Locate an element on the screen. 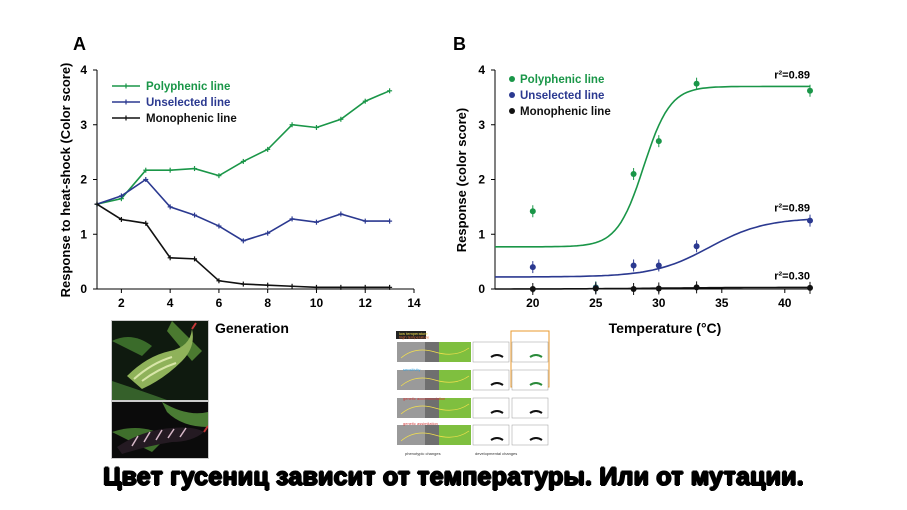 This screenshot has width=907, height=510. panel-b-xtick-label: 30 is located at coordinates (659, 303).